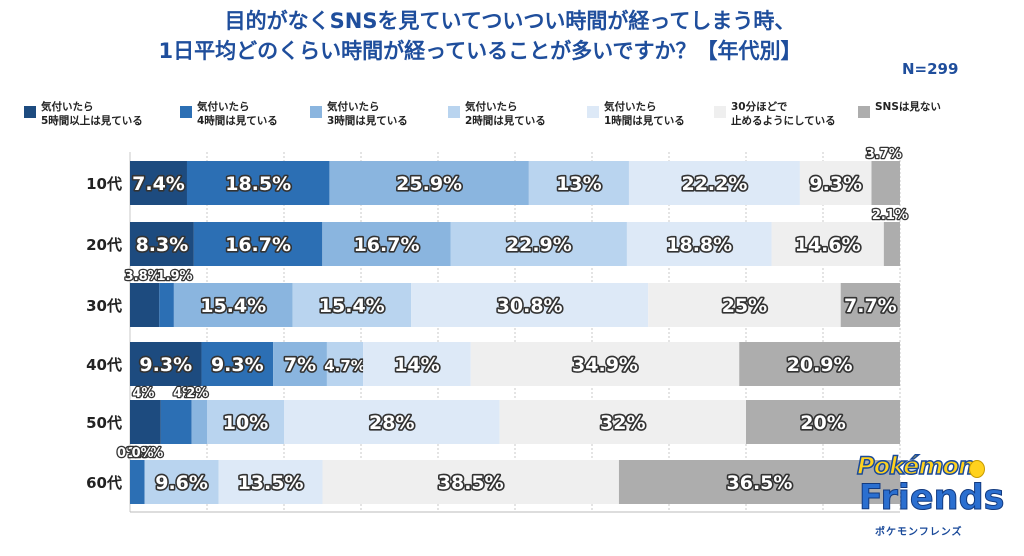 This screenshot has width=1024, height=556. I want to click on data-label: 3.7%, so click(884, 154).